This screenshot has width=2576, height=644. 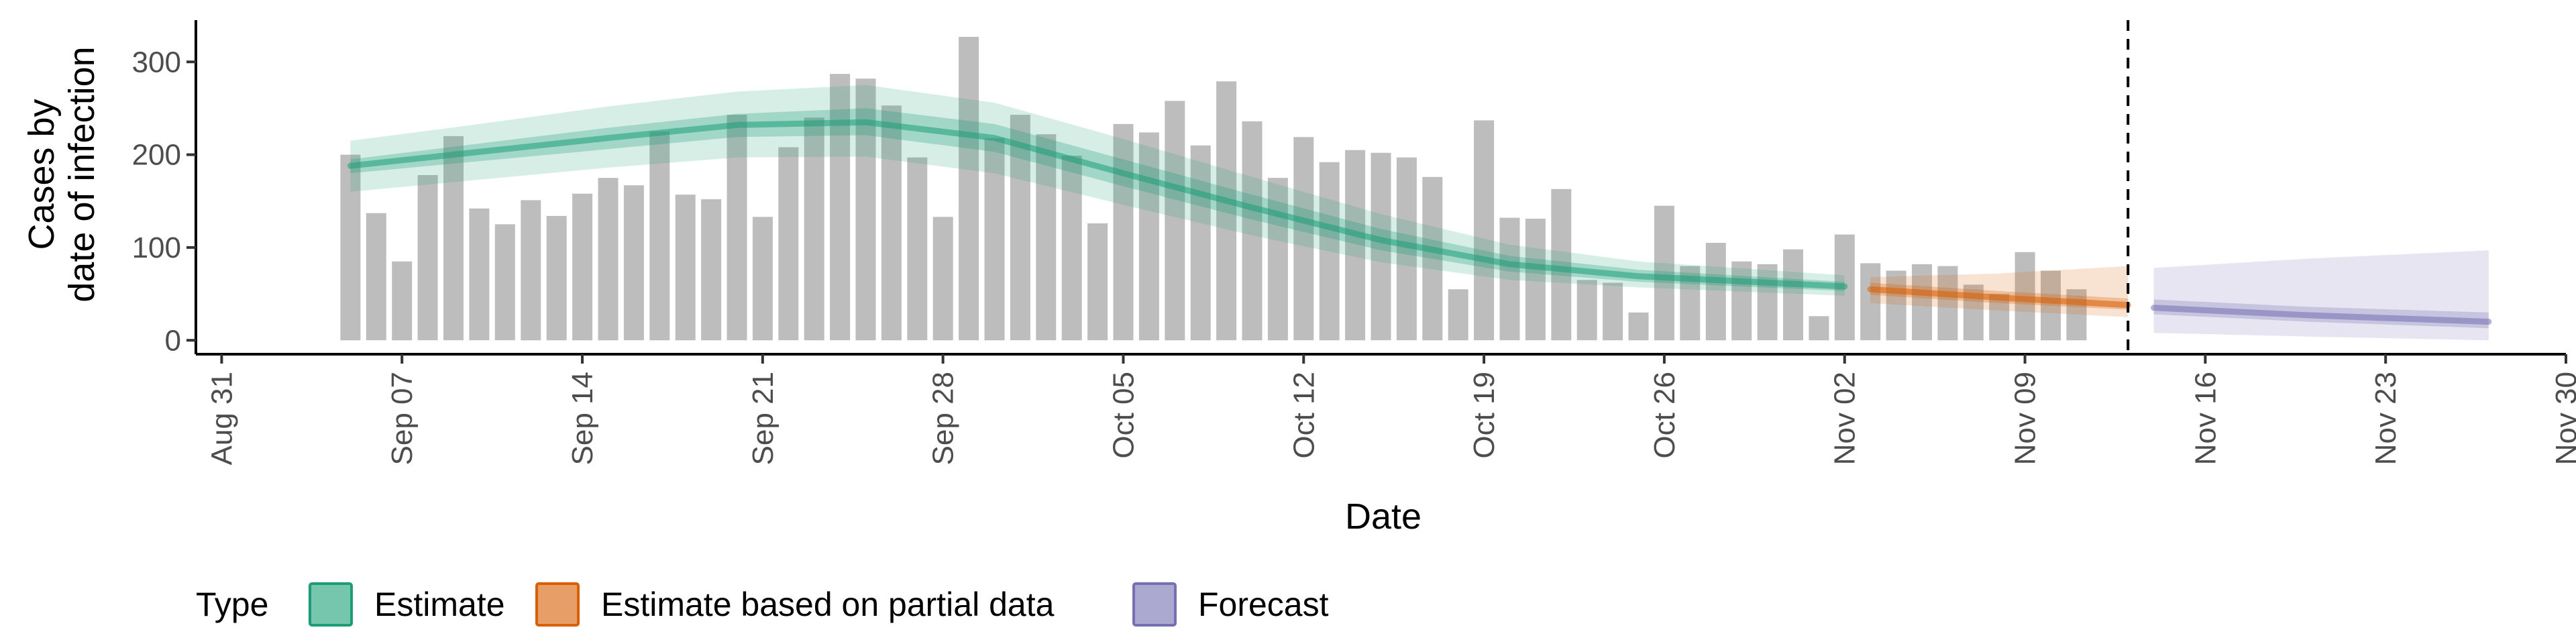 I want to click on series-2-median-line, so click(x=1999, y=297).